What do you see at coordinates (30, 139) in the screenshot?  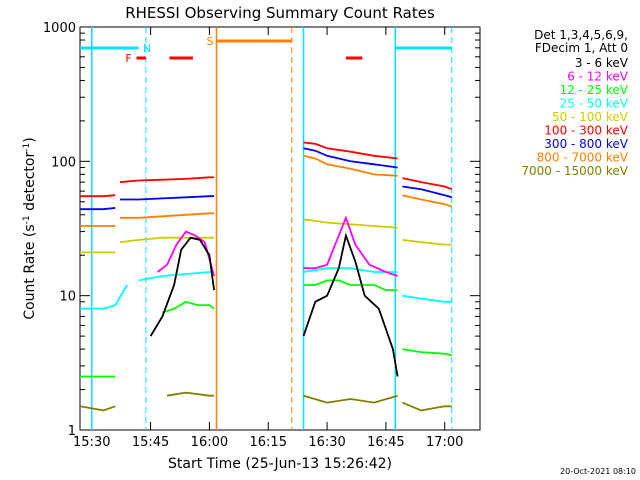 I see `y-axis-label-part: )` at bounding box center [30, 139].